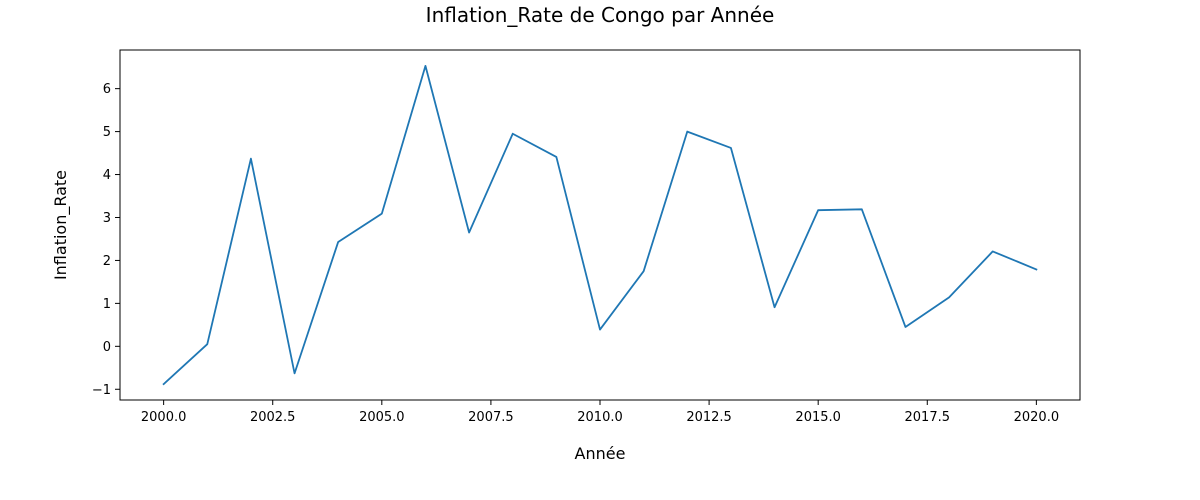 This screenshot has width=1200, height=500. I want to click on x-tick-label: 2012.5, so click(709, 417).